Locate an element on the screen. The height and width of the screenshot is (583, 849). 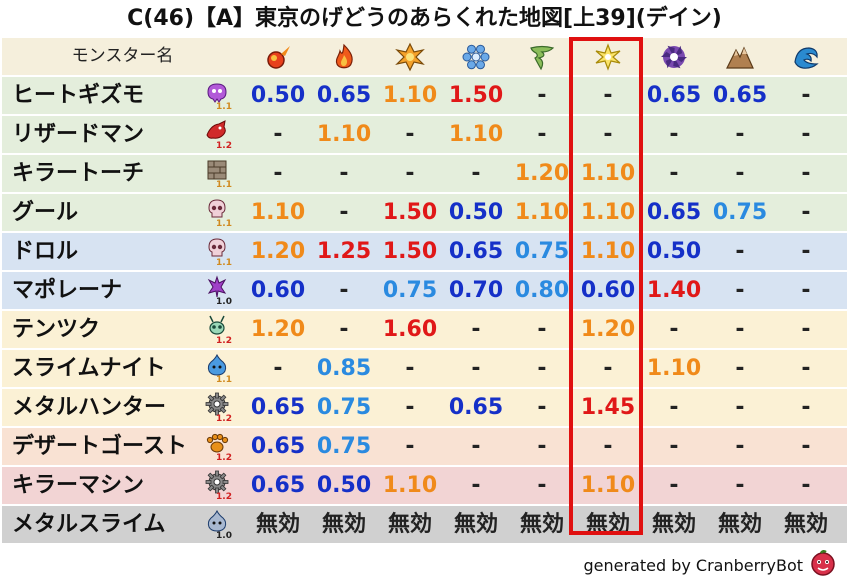
ghoul-skull-icon: 1.1 is located at coordinates (219, 212).